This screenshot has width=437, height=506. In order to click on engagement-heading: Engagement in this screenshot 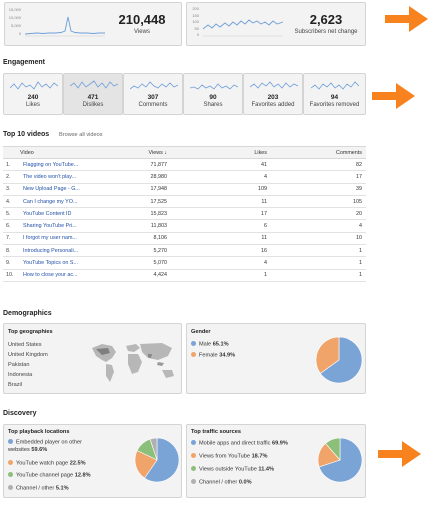, I will do `click(24, 62)`.